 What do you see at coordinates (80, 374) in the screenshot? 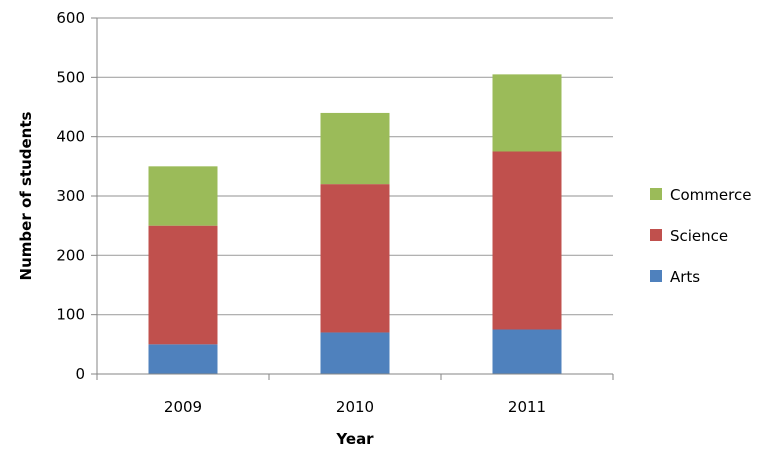
I see `y-tick-label: 0` at bounding box center [80, 374].